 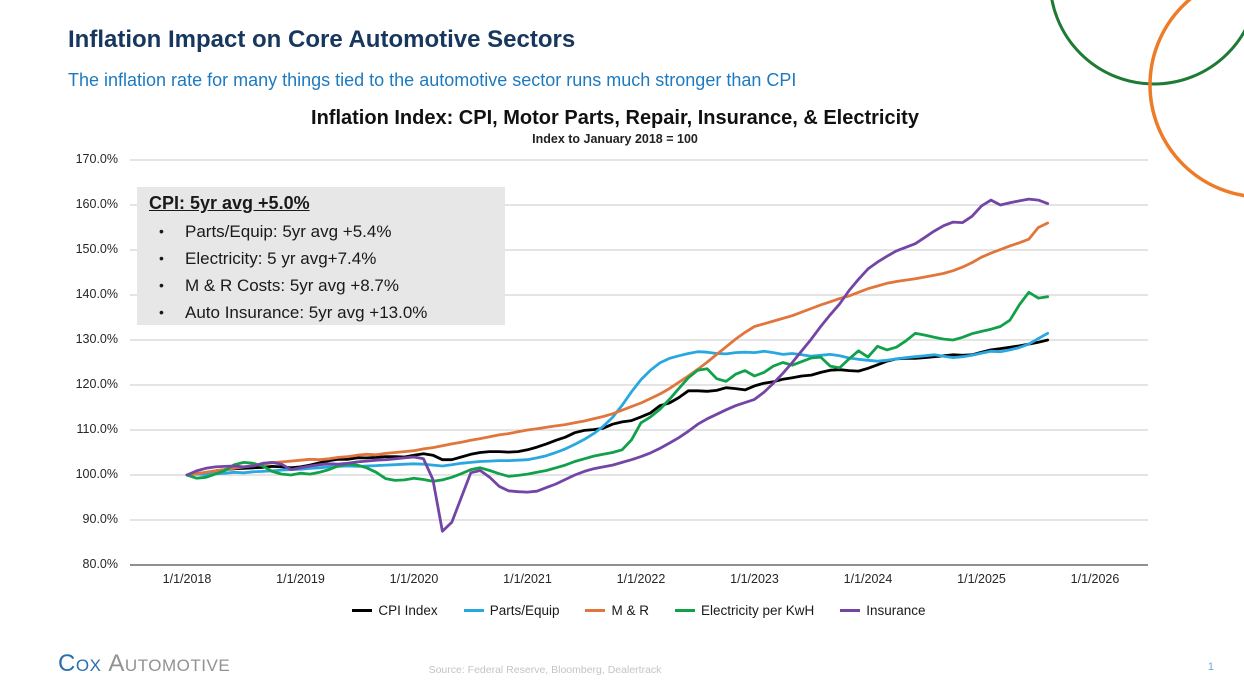 I want to click on cox-automotive-logo: COX AUTOMOTIVE, so click(x=144, y=665).